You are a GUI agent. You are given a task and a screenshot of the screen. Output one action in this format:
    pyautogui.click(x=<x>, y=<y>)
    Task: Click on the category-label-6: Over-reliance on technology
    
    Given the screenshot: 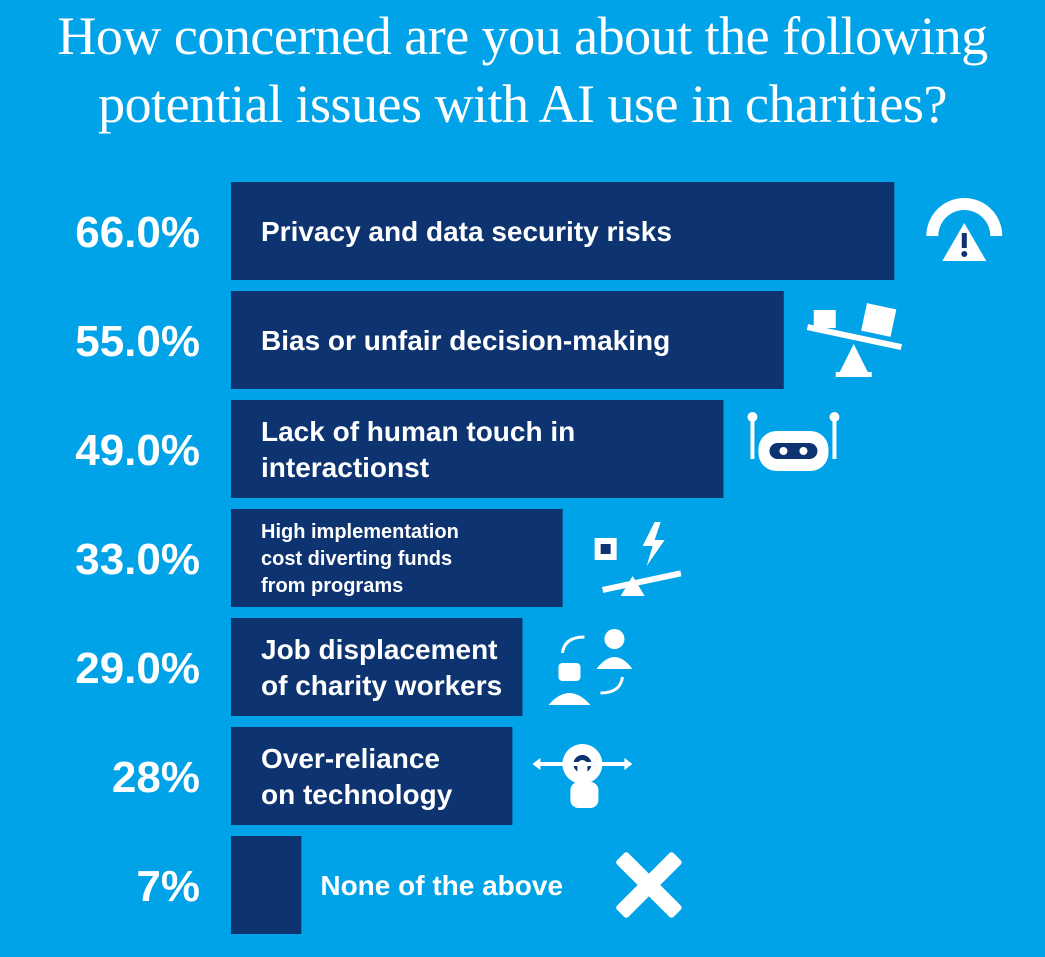 What is the action you would take?
    pyautogui.click(x=357, y=776)
    